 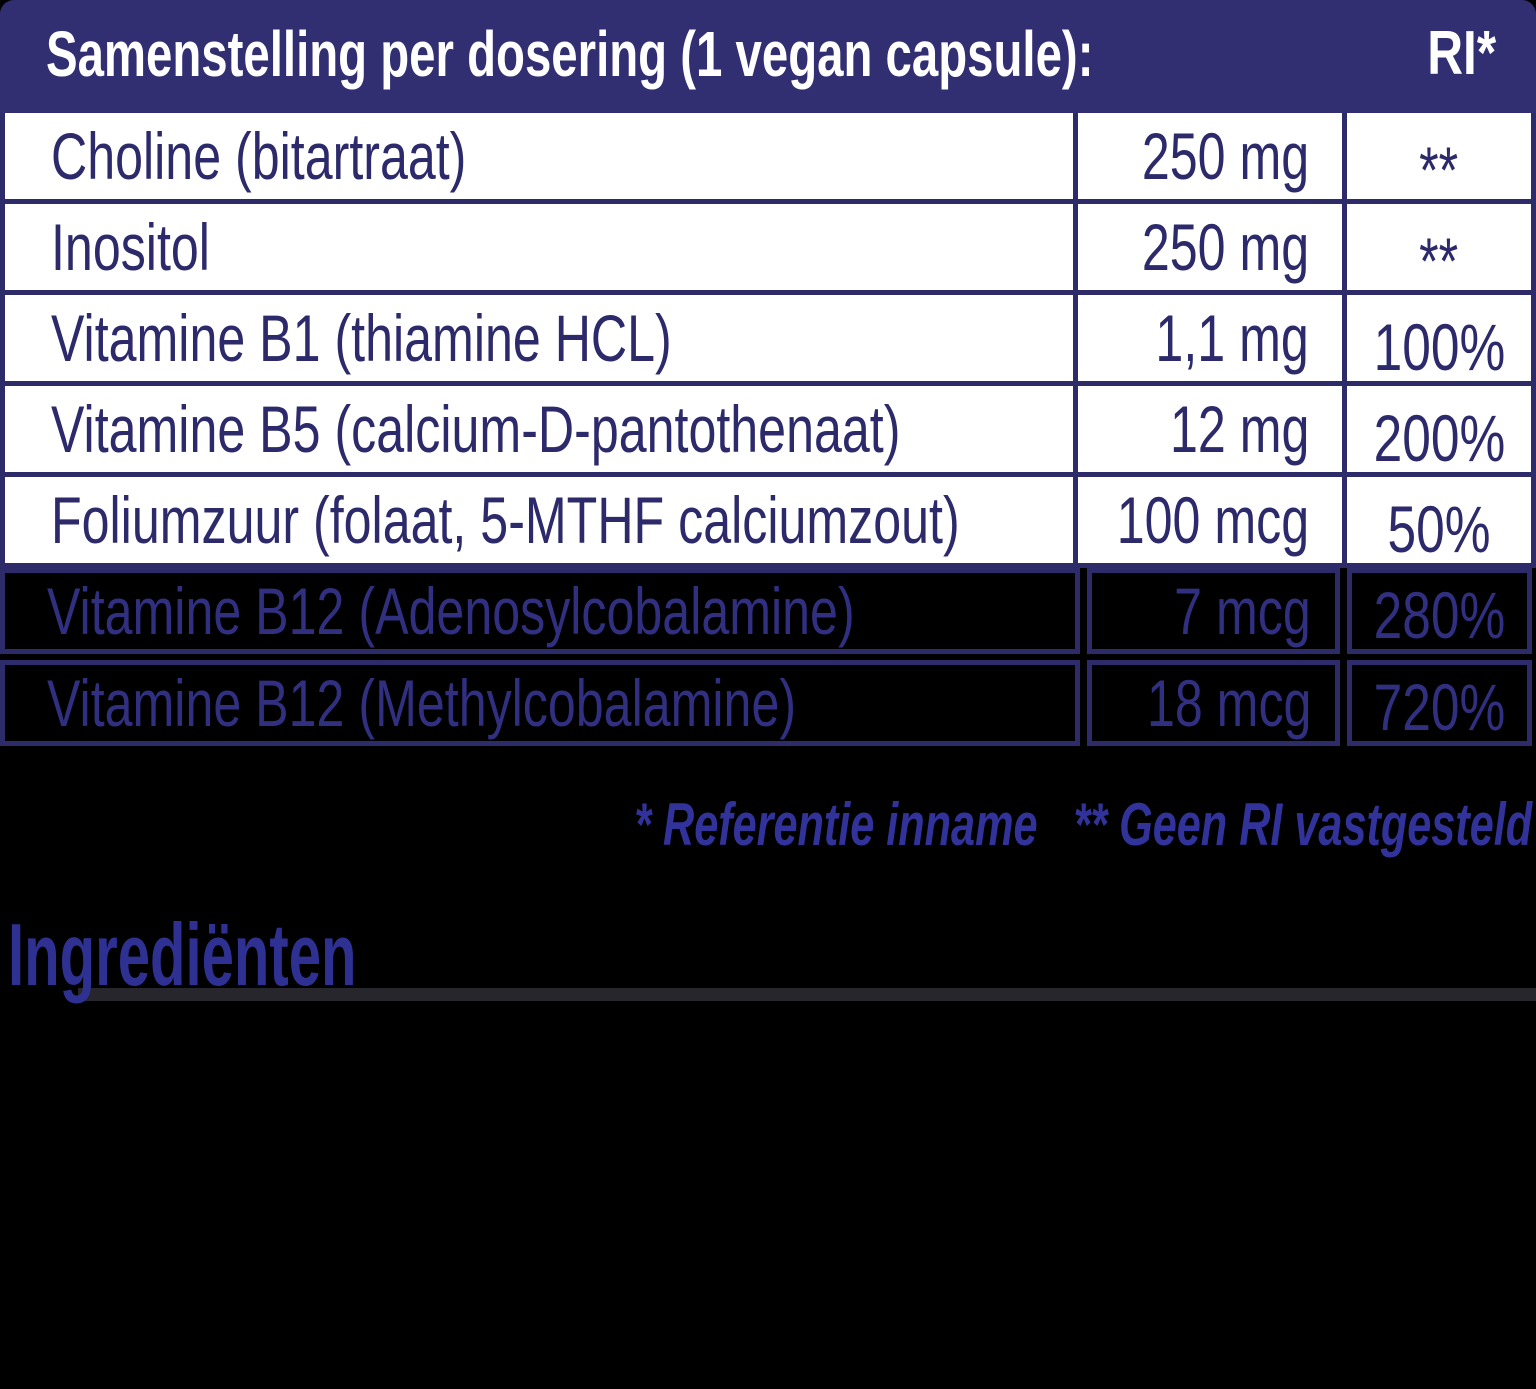 What do you see at coordinates (1242, 611) in the screenshot?
I see `ingredient-amount: 7 mcg` at bounding box center [1242, 611].